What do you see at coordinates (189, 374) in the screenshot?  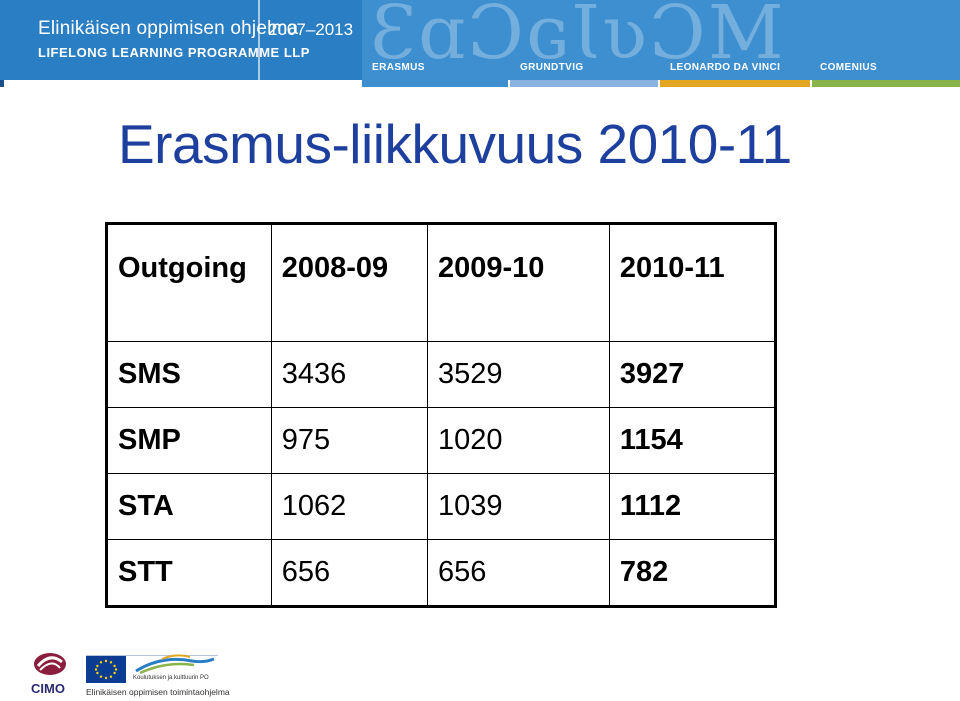 I see `row-label: SMS` at bounding box center [189, 374].